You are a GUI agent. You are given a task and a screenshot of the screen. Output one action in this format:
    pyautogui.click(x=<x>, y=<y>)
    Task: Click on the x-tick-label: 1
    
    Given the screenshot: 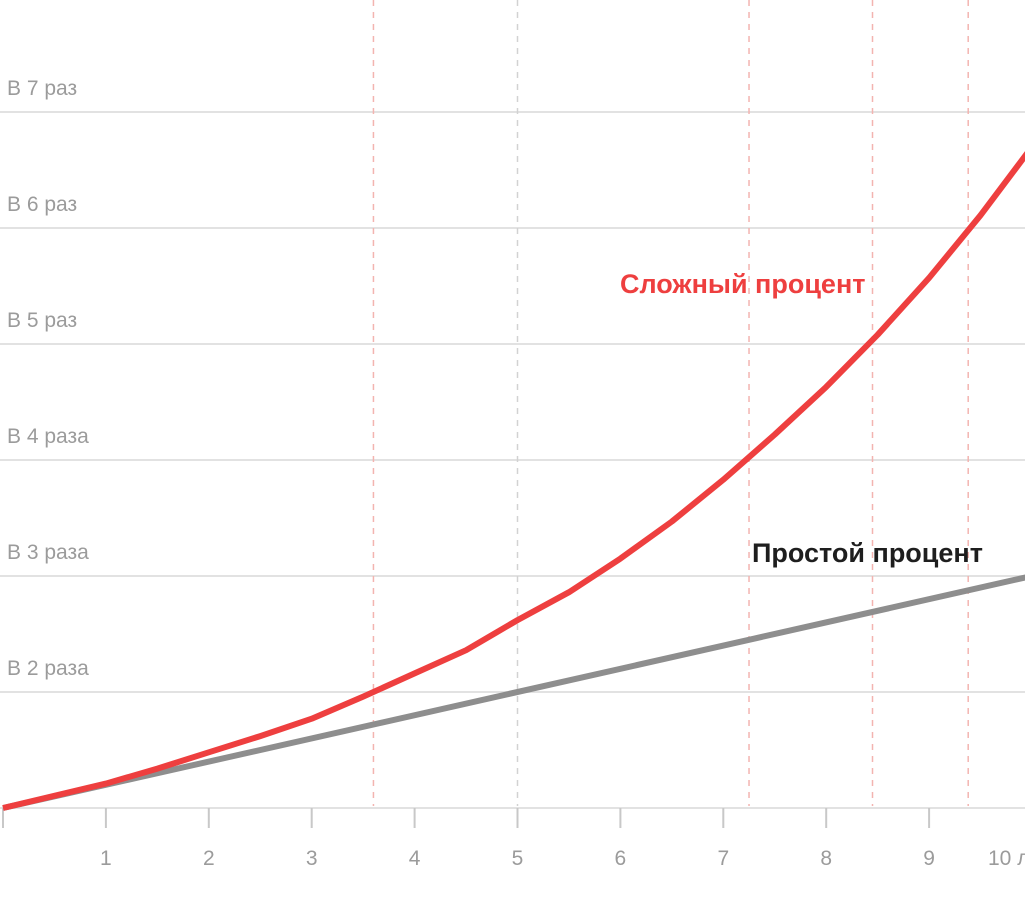 What is the action you would take?
    pyautogui.click(x=106, y=858)
    